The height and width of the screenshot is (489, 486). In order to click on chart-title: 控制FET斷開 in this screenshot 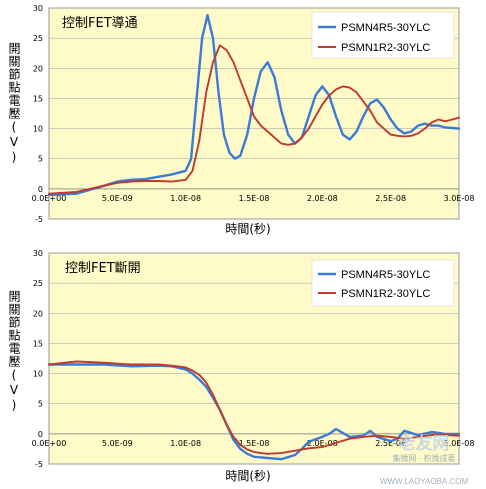, I will do `click(103, 268)`.